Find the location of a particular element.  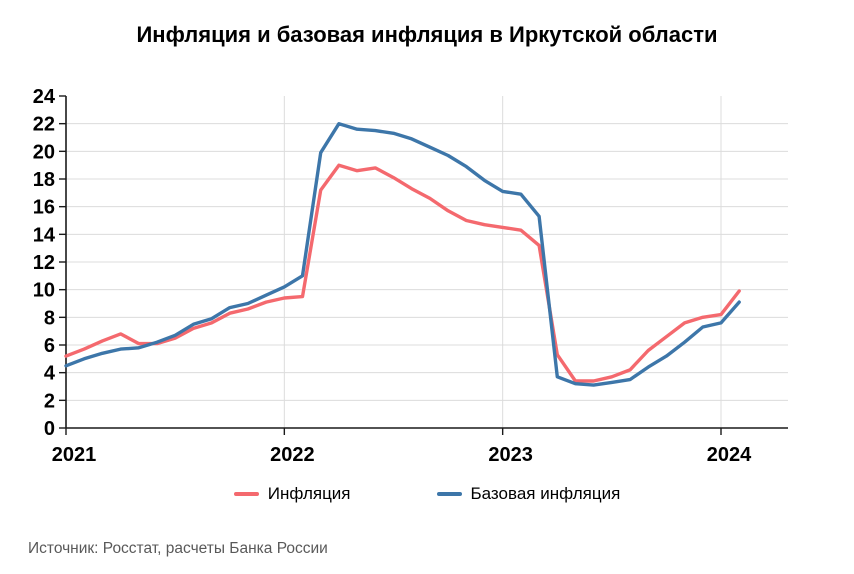

legend-item-core-inflation: Базовая инфляция is located at coordinates (528, 494).